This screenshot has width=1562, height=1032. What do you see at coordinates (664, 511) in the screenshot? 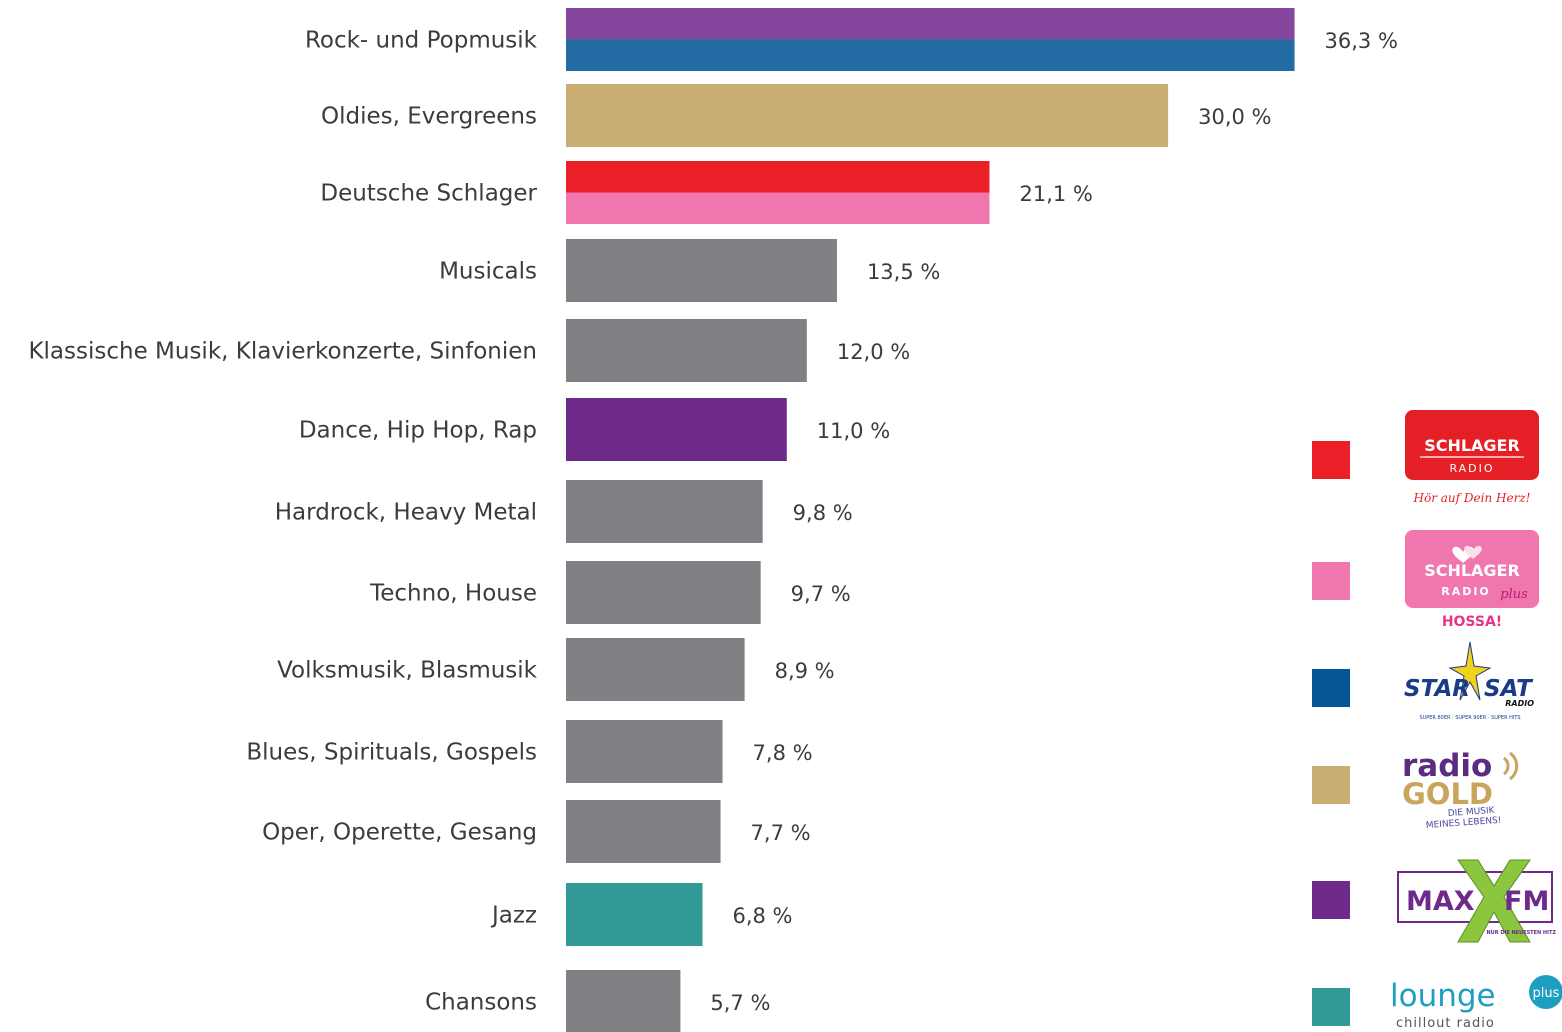
I see `bar-hardrock-heavy-metal` at bounding box center [664, 511].